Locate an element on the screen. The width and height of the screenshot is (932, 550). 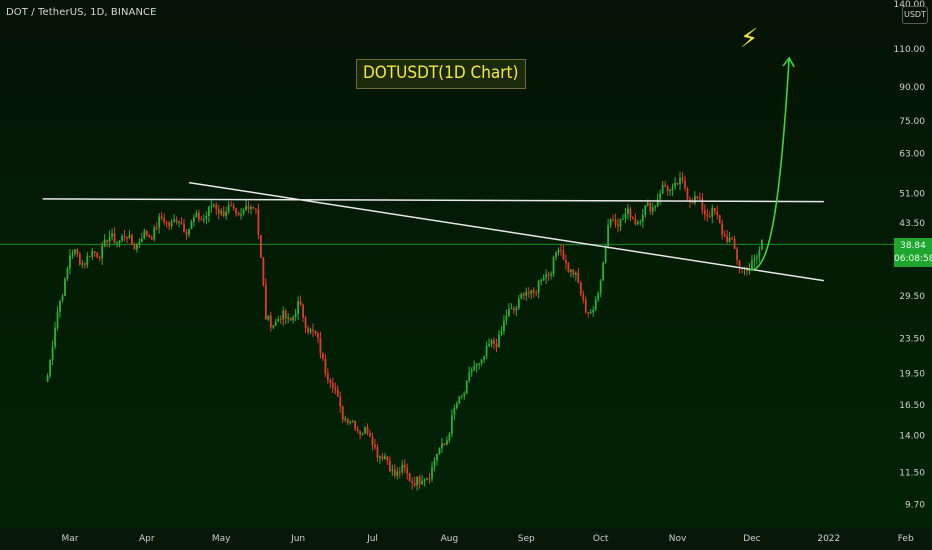
price-tick-label: 9.70 is located at coordinates (915, 505).